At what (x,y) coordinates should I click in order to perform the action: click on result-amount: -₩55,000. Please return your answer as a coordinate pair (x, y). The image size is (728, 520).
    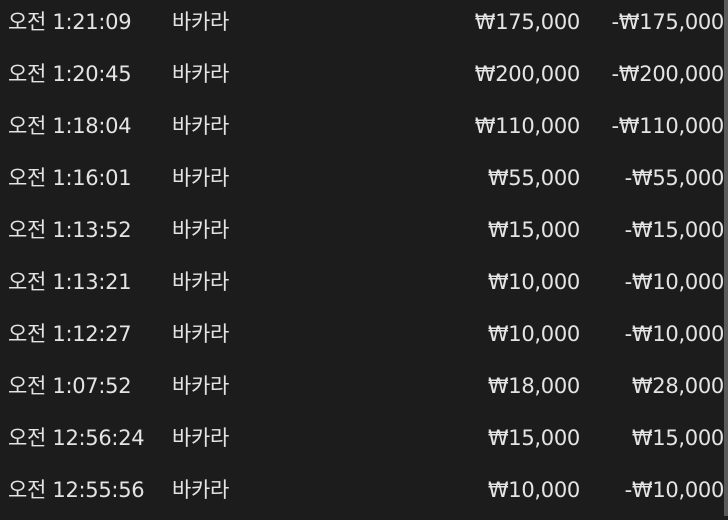
    Looking at the image, I should click on (674, 178).